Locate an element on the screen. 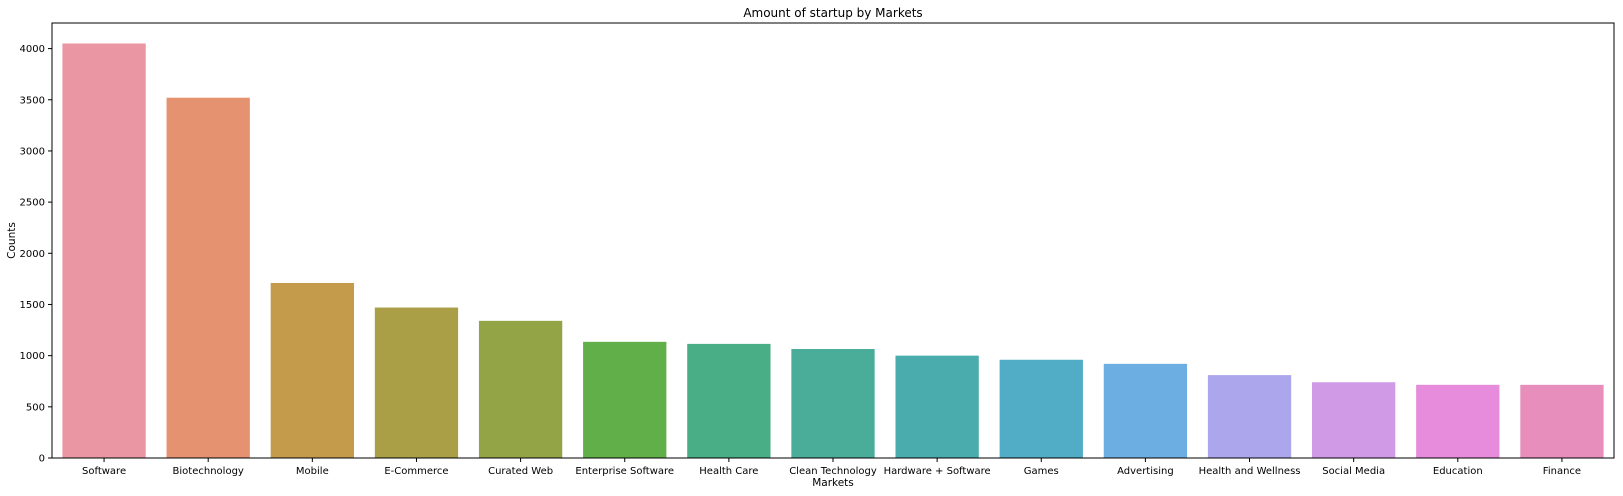  y-axis-title: Counts is located at coordinates (12, 240).